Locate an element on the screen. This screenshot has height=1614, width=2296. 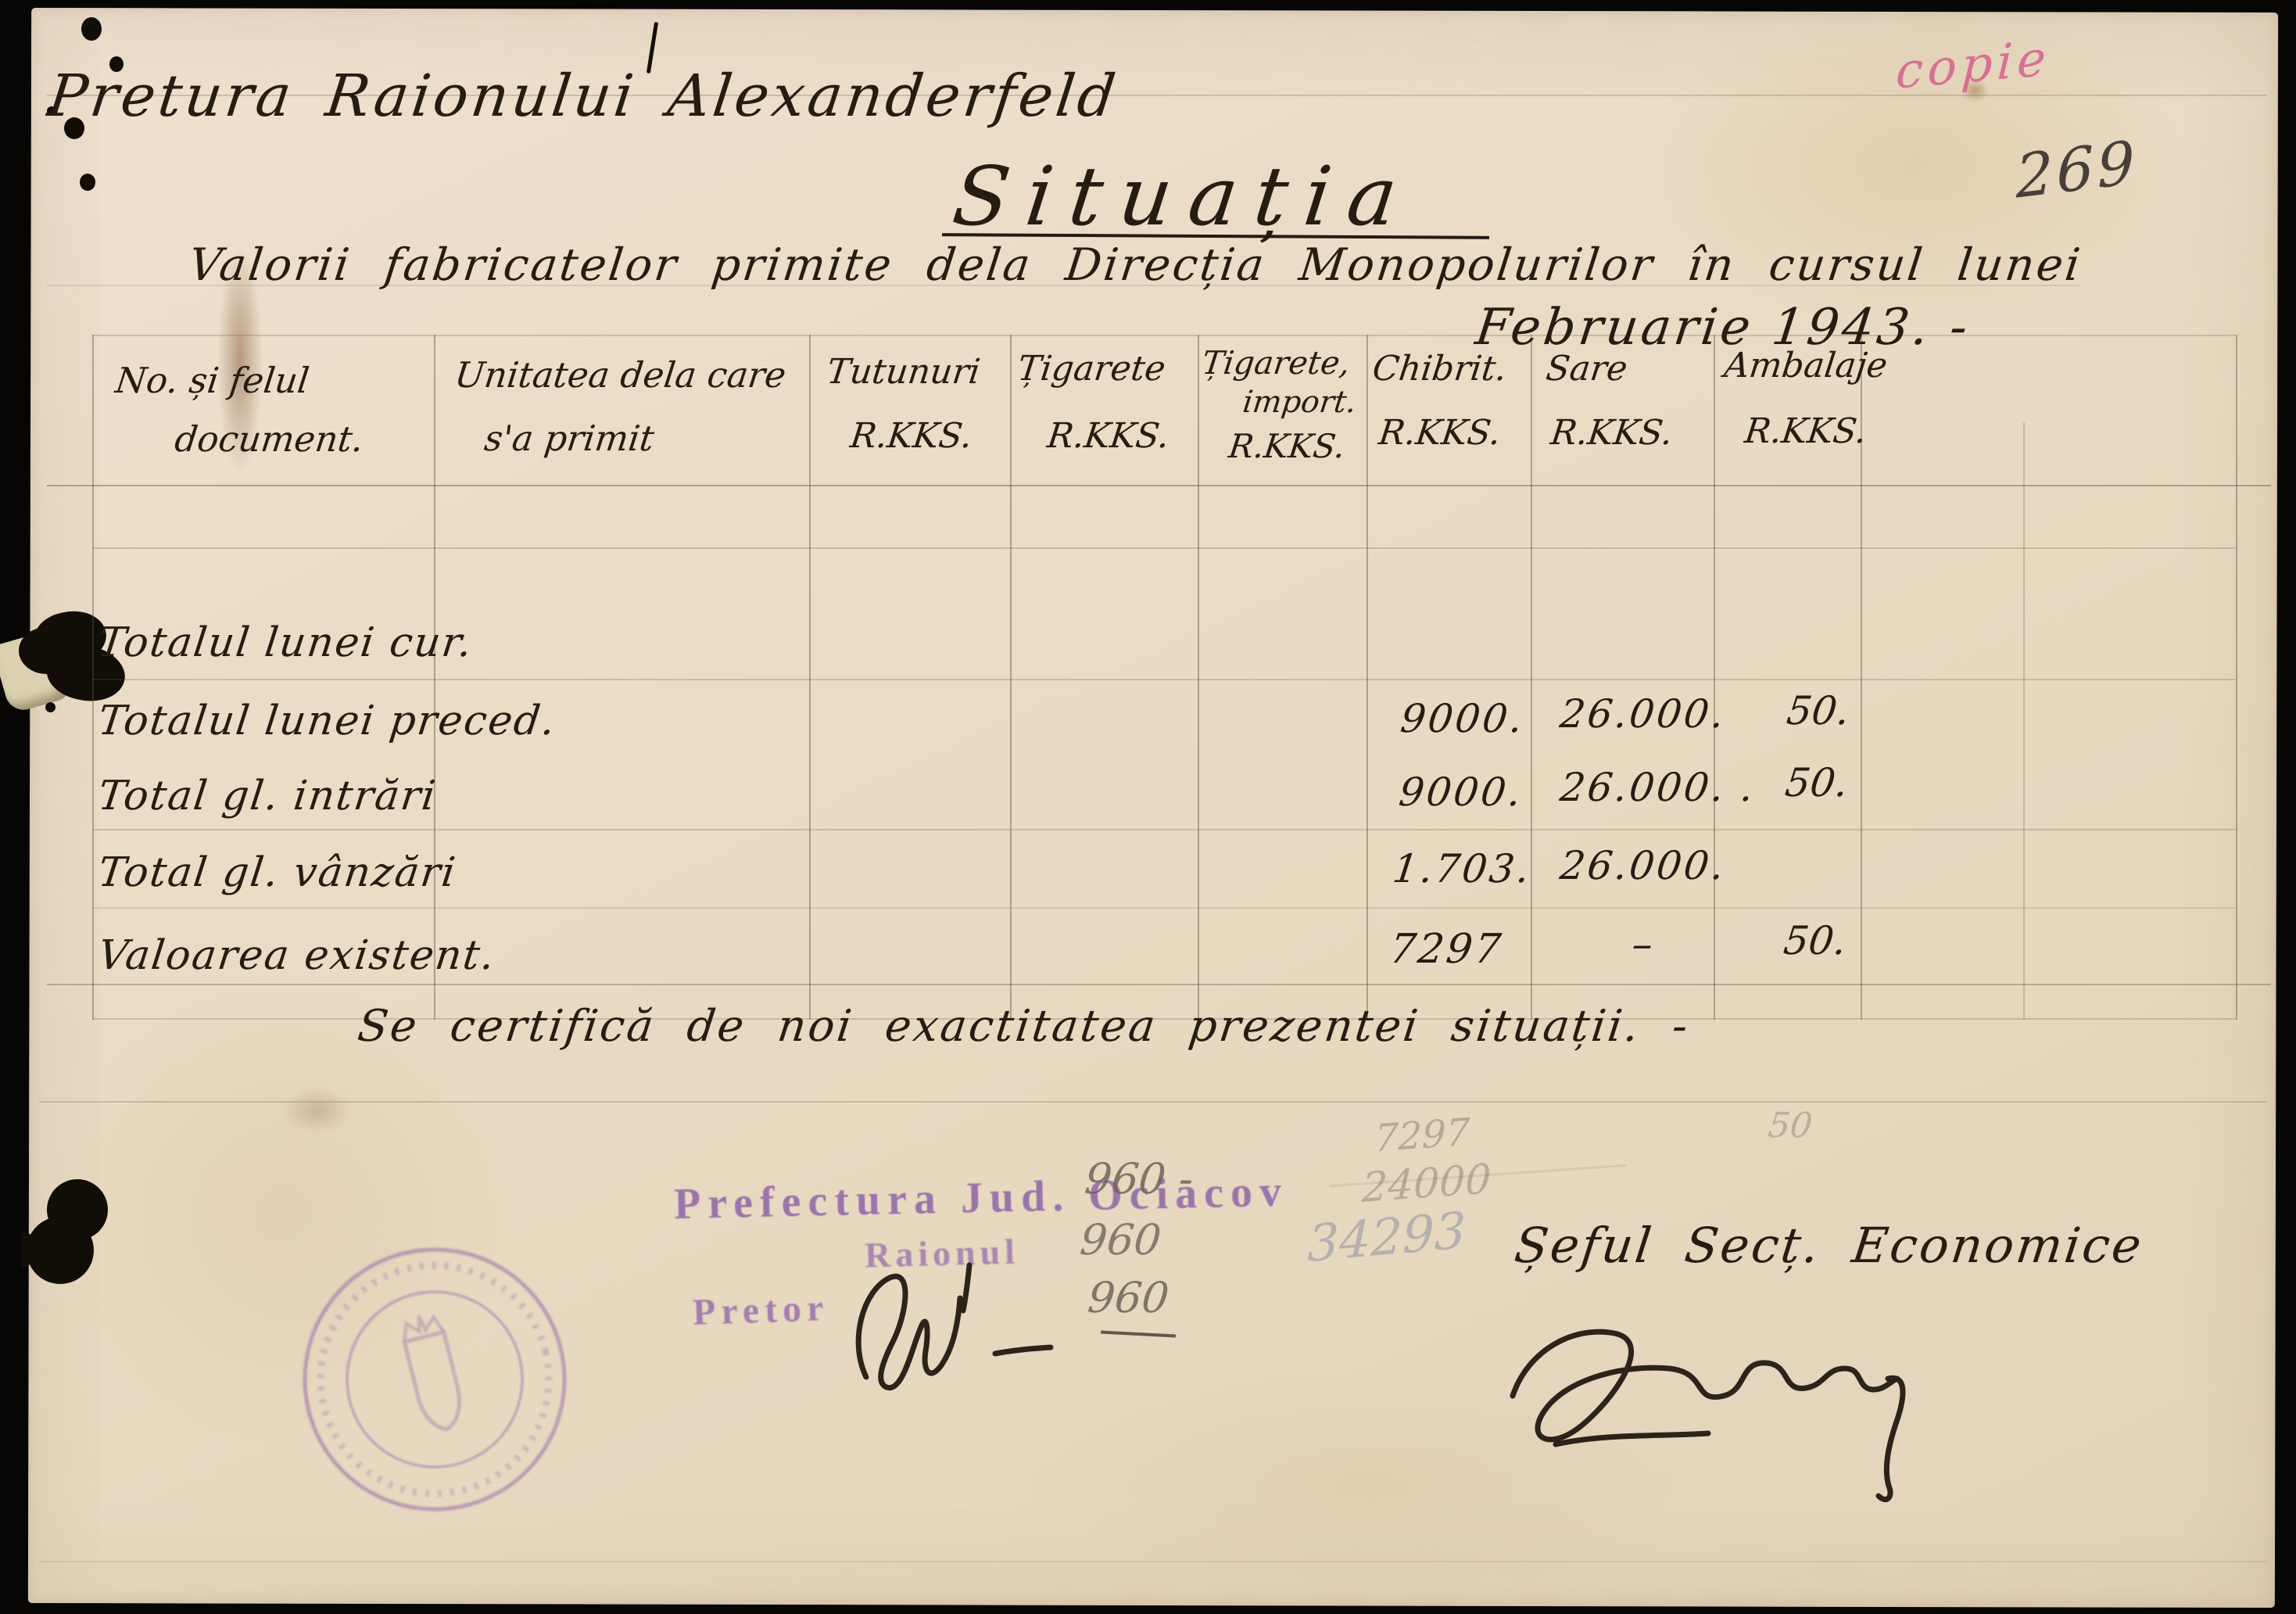
col-header-tutunuri-1: Tutunuri is located at coordinates (904, 372).